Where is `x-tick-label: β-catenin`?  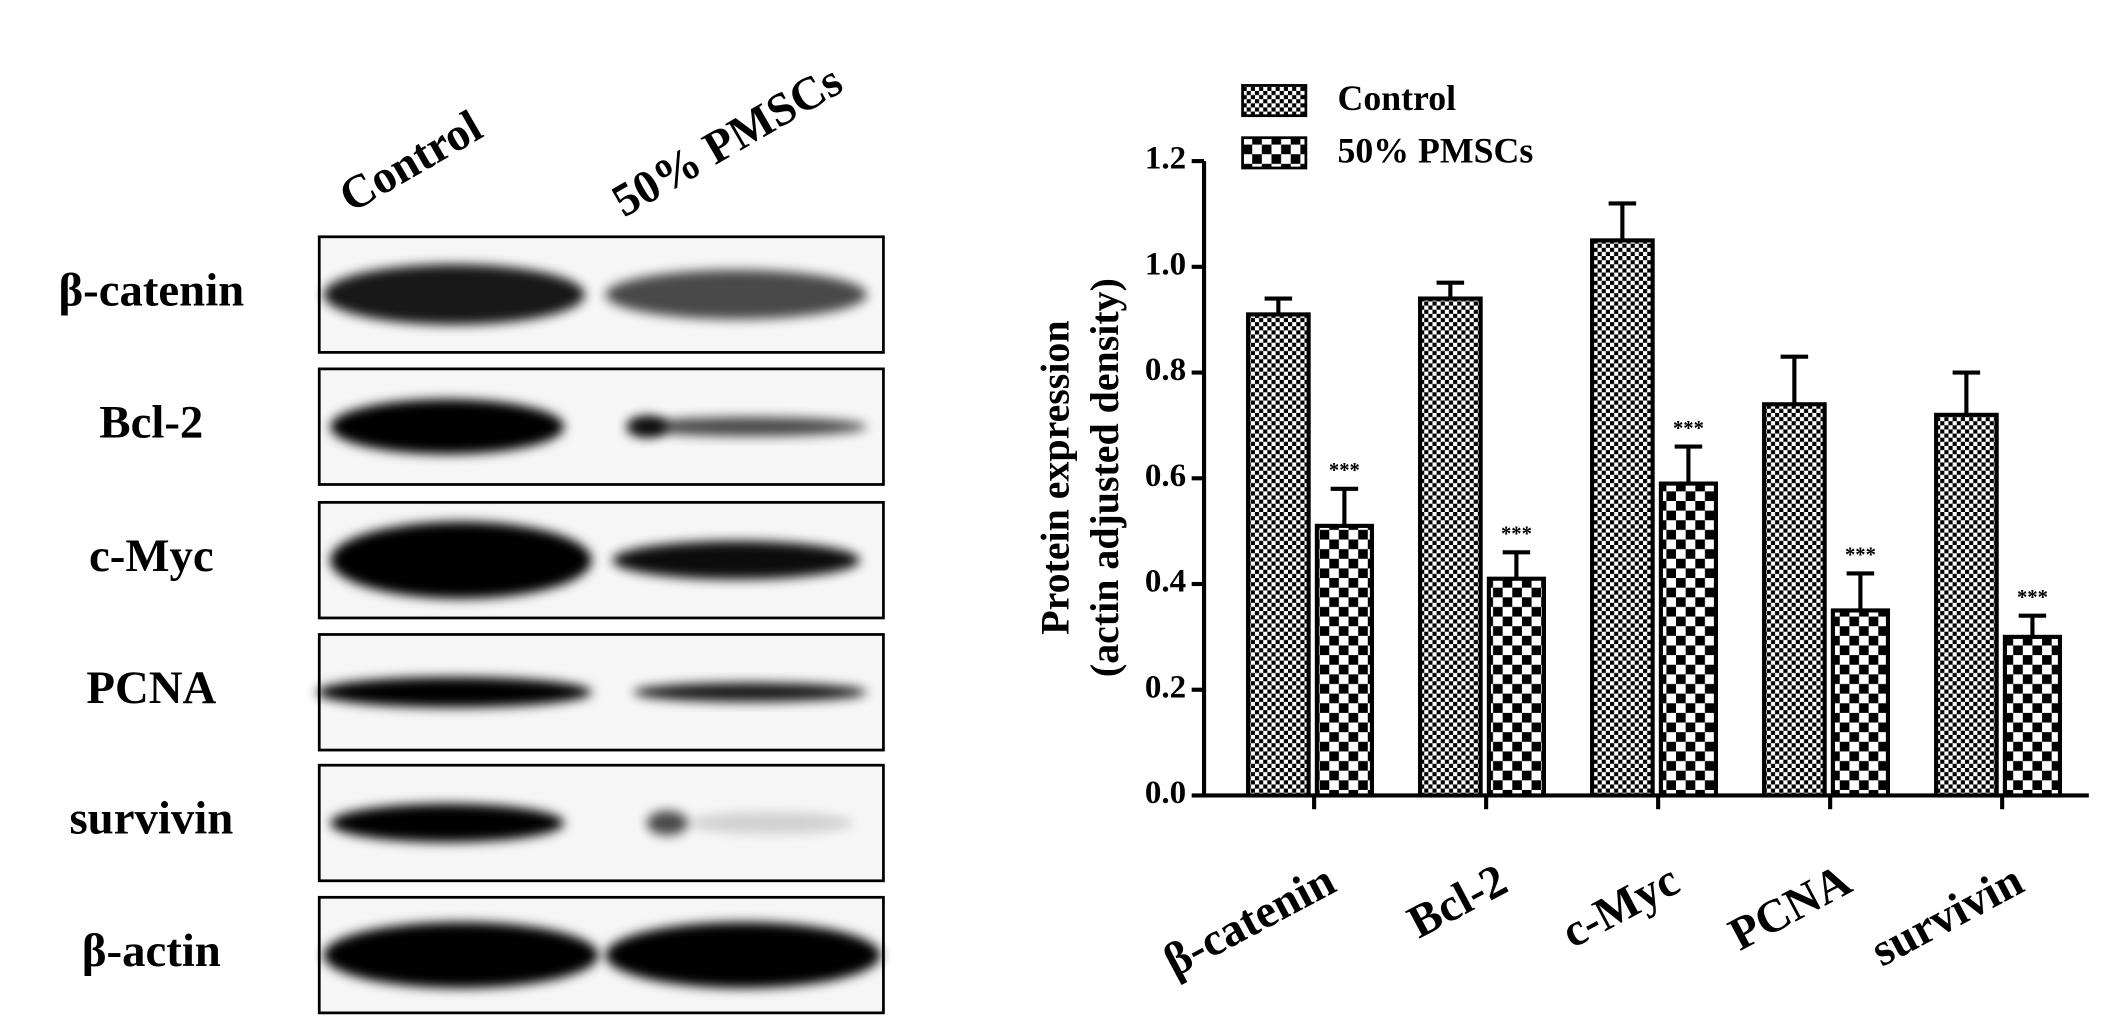 x-tick-label: β-catenin is located at coordinates (1249, 920).